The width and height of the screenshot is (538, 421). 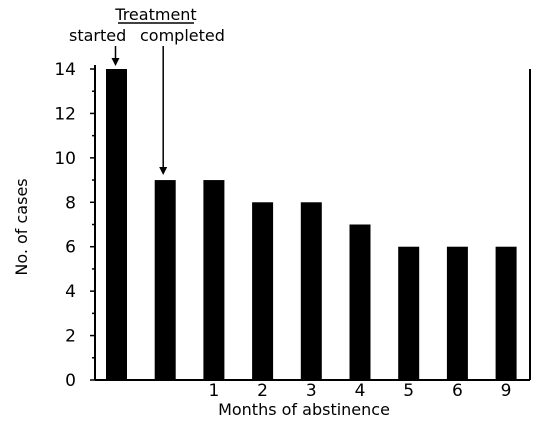 I want to click on x-tick-label-3: 3, so click(x=311, y=391).